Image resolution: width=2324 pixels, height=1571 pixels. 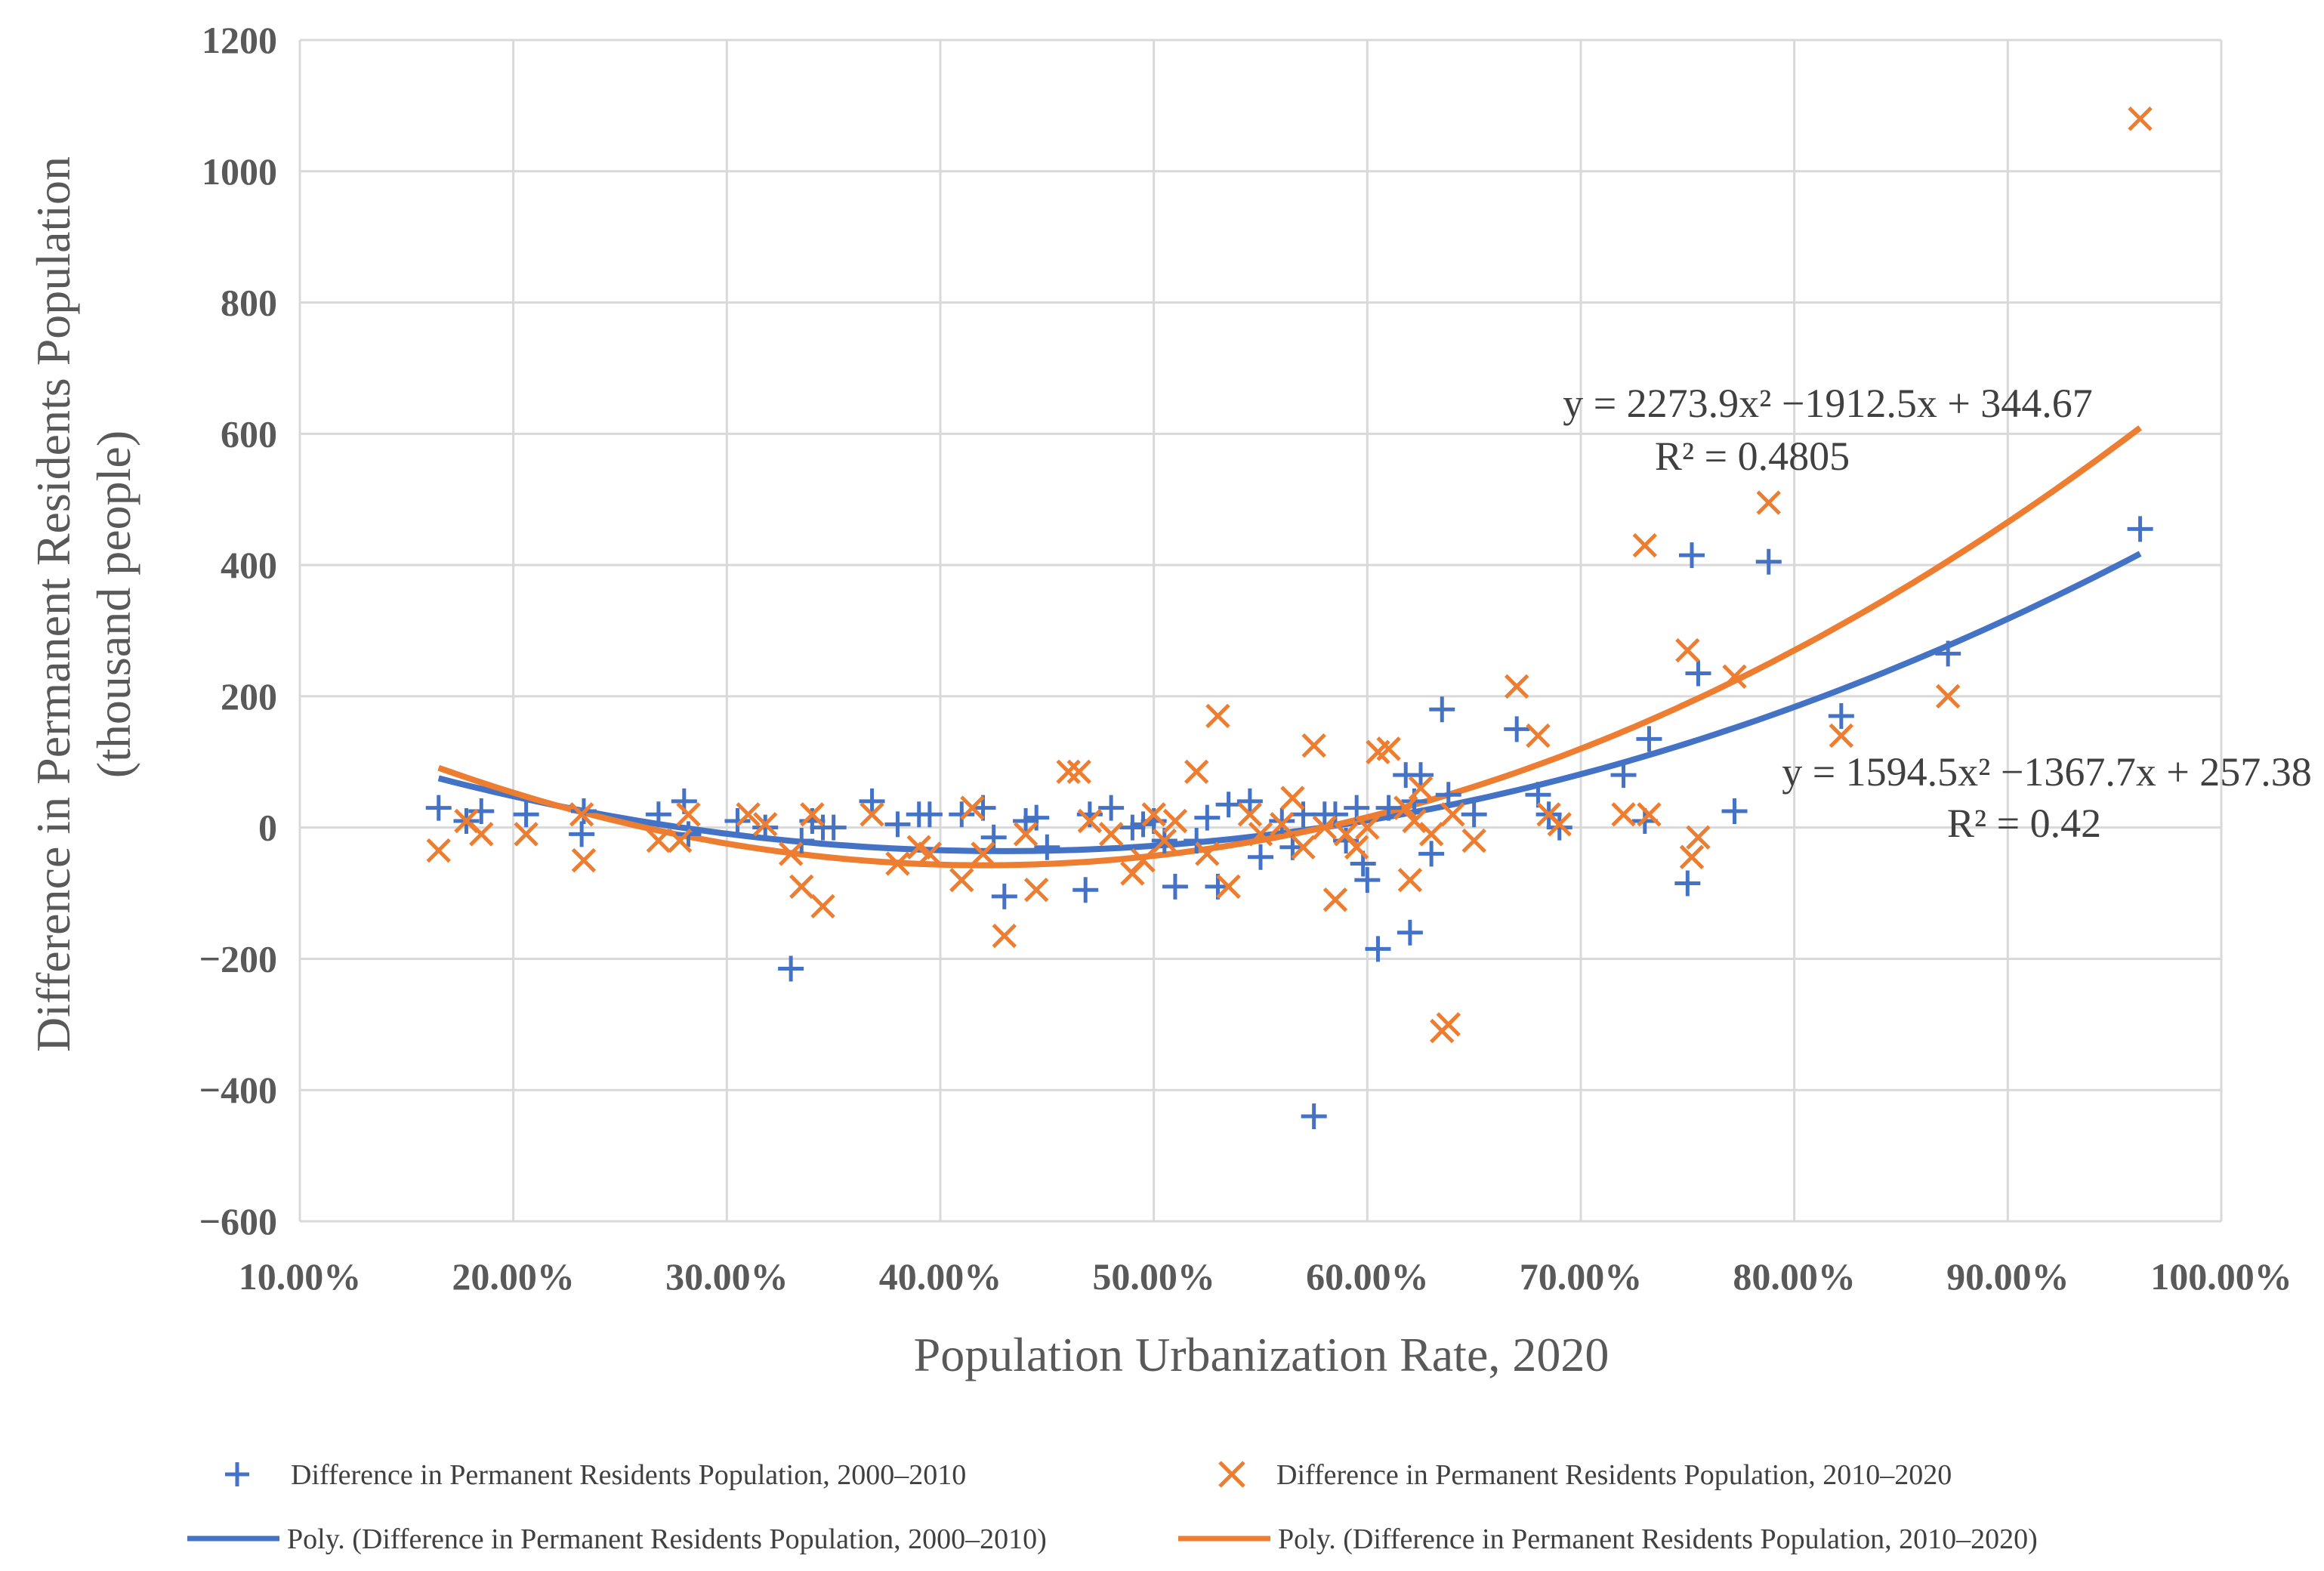 What do you see at coordinates (267, 828) in the screenshot?
I see `y-tick-label: 0` at bounding box center [267, 828].